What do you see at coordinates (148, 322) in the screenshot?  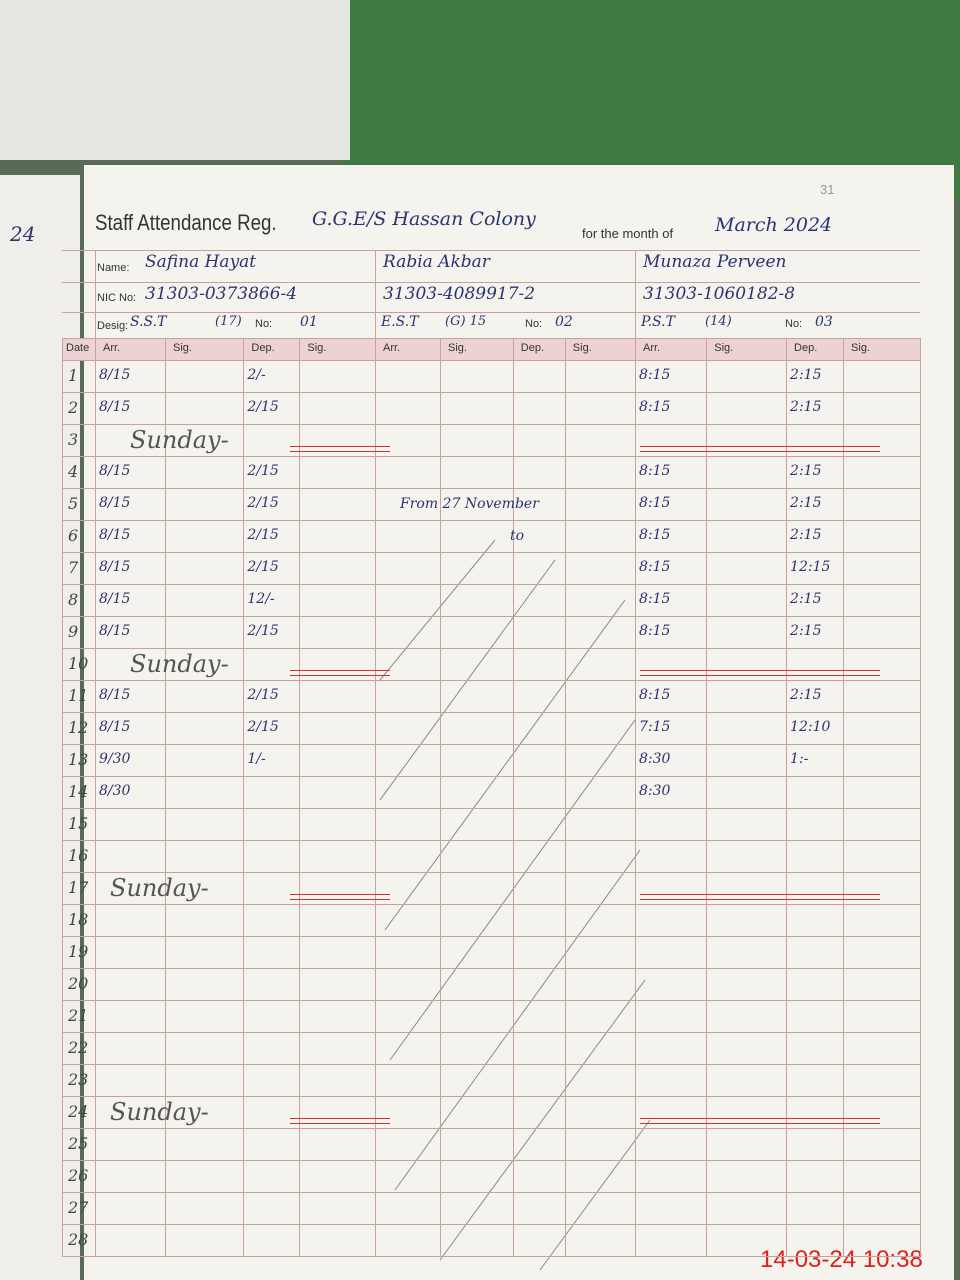 I see `staff-desig: S.S.T` at bounding box center [148, 322].